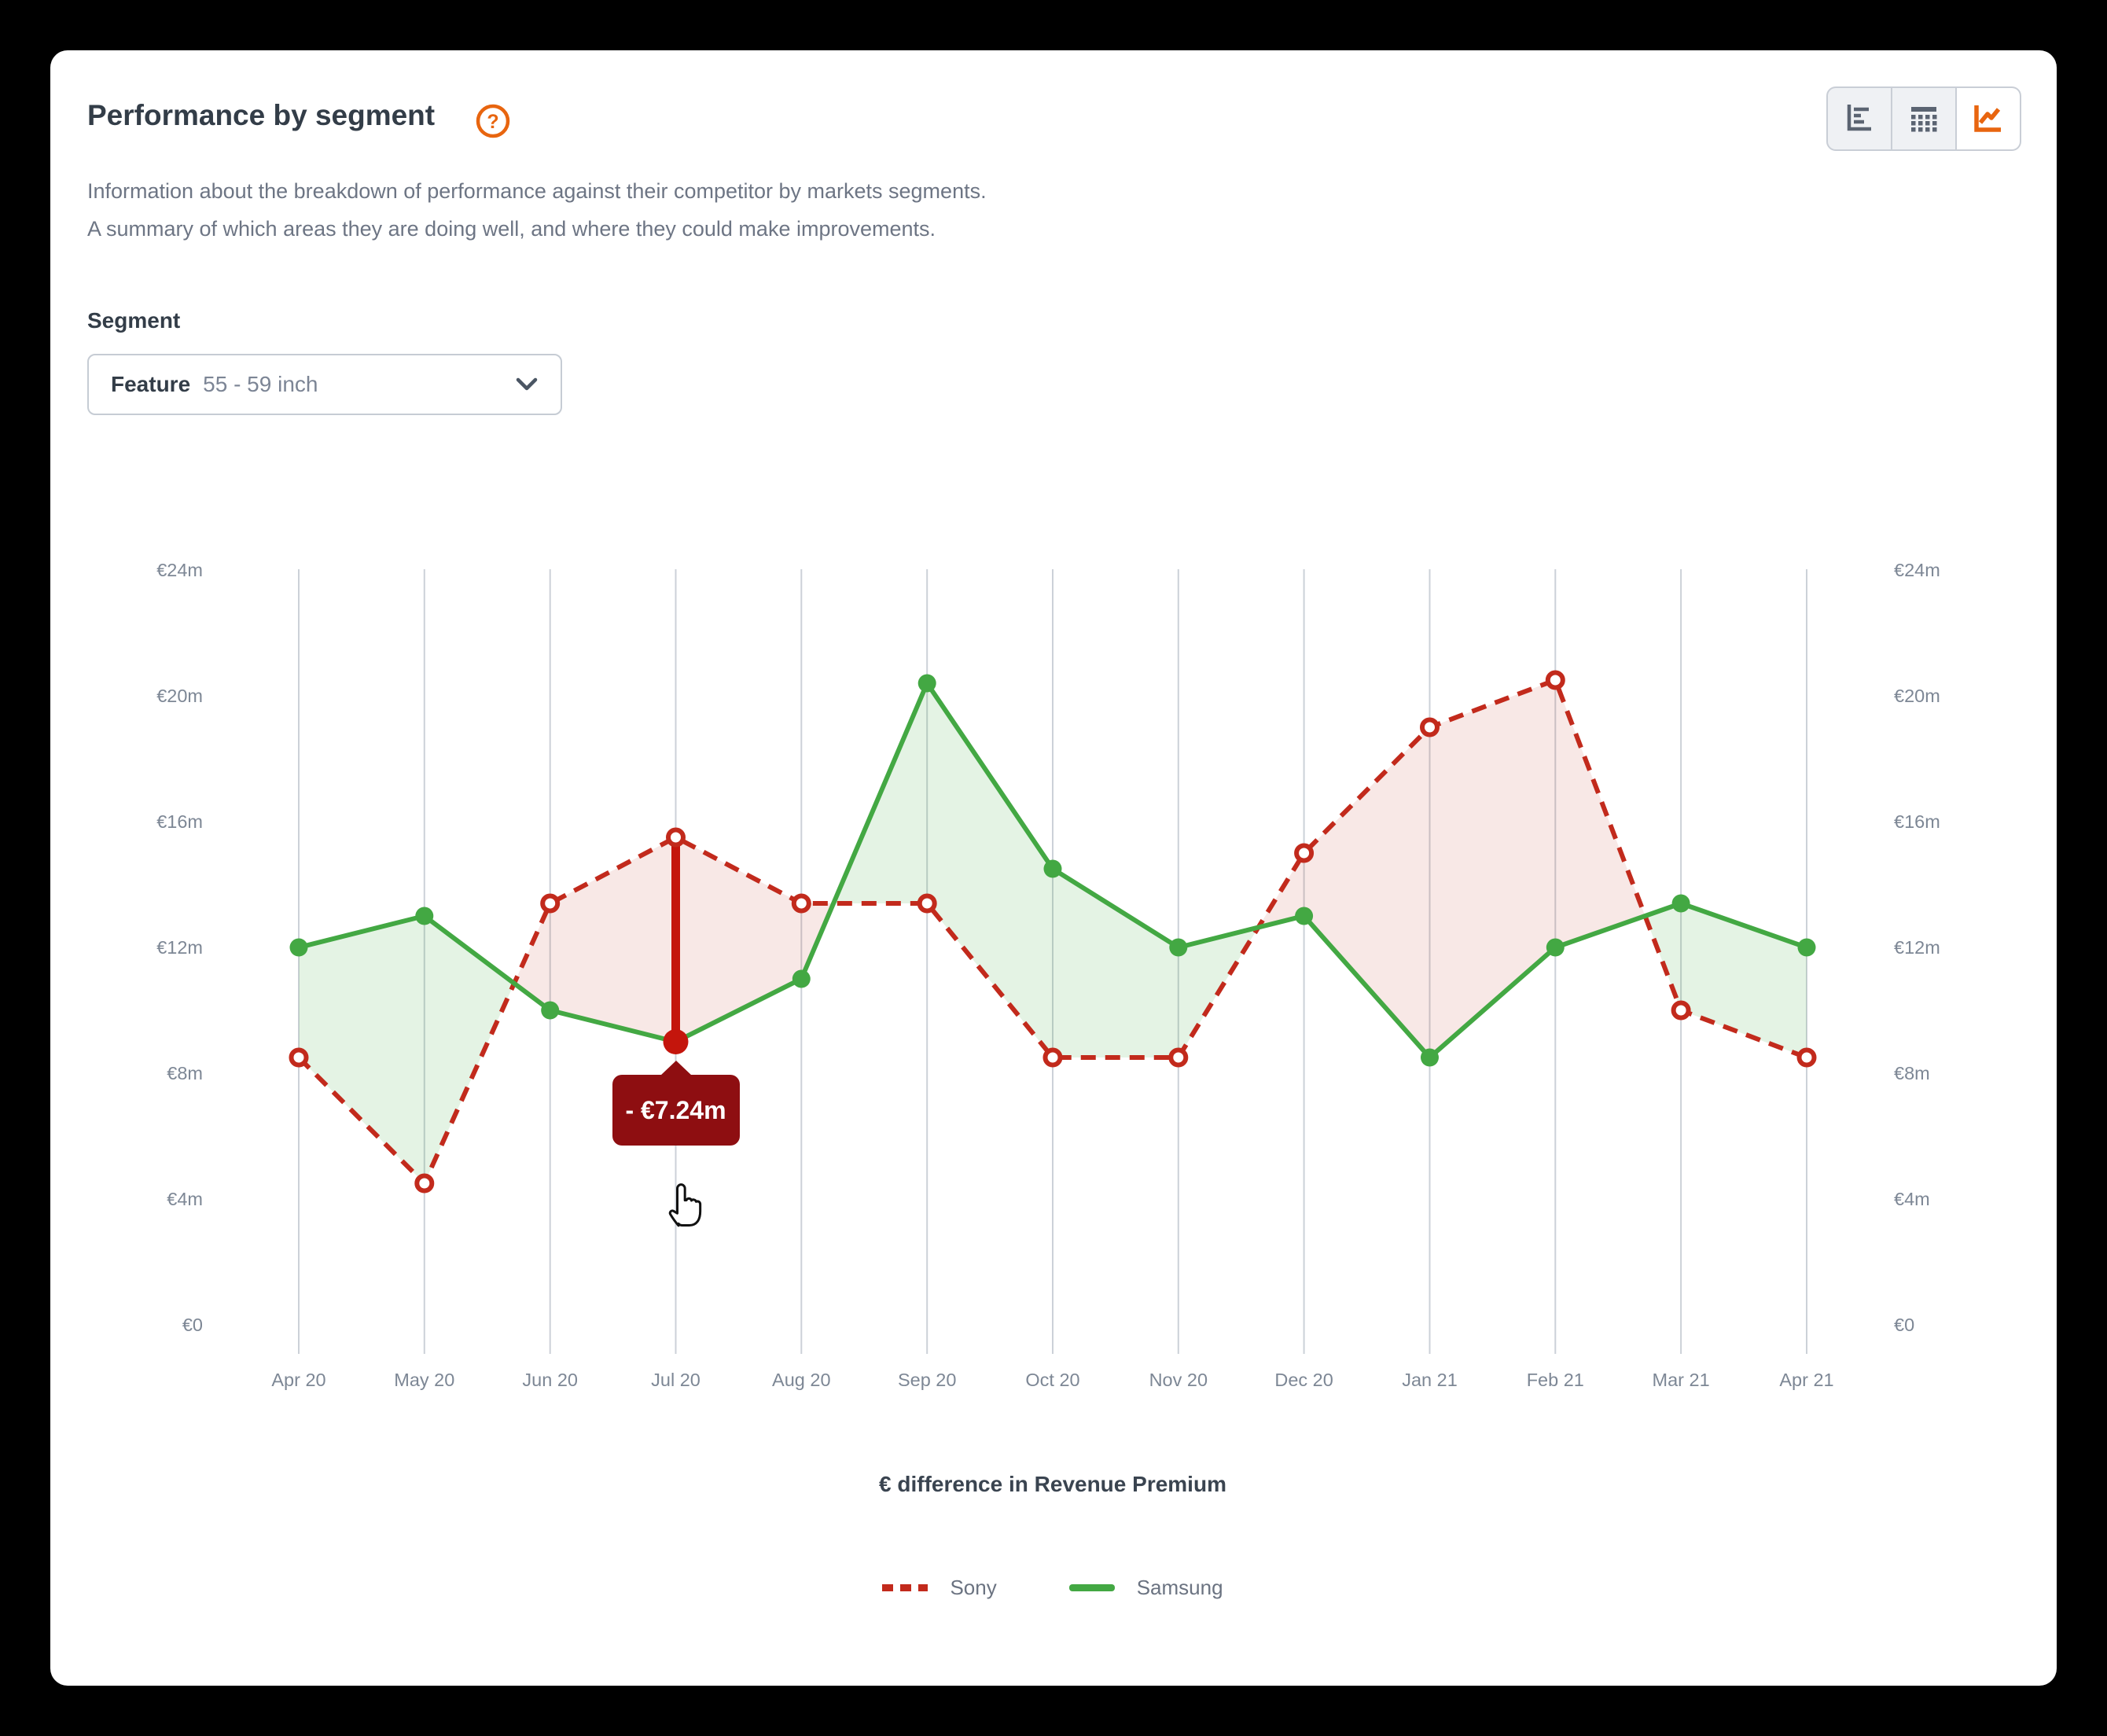 The image size is (2107, 1736). I want to click on segment-dropdown-value: 55 - 59 inch, so click(260, 384).